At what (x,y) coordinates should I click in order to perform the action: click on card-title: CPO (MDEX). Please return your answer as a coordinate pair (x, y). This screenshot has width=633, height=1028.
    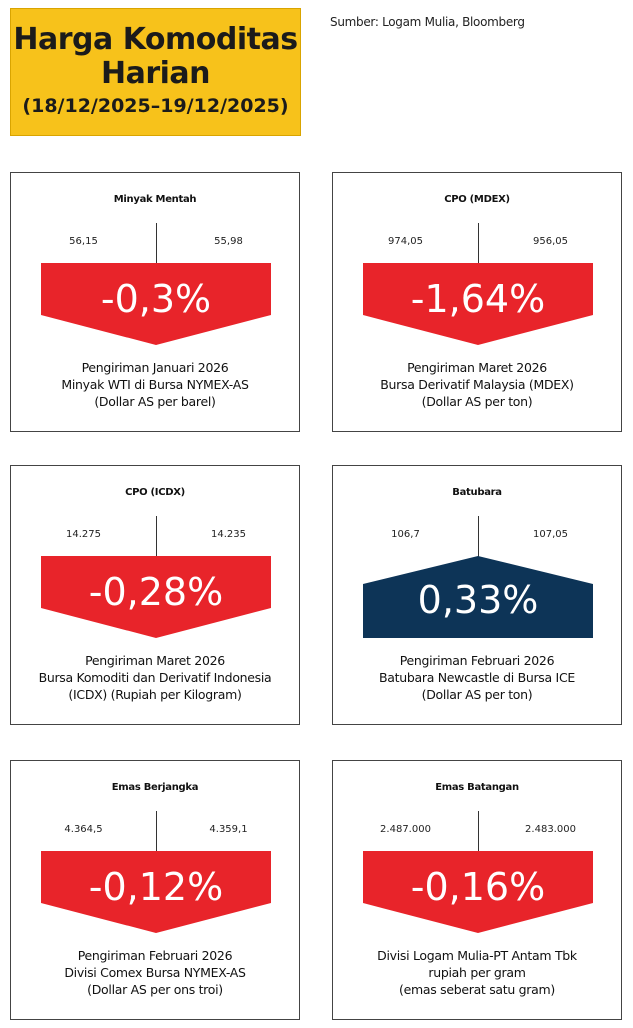
    Looking at the image, I should click on (477, 199).